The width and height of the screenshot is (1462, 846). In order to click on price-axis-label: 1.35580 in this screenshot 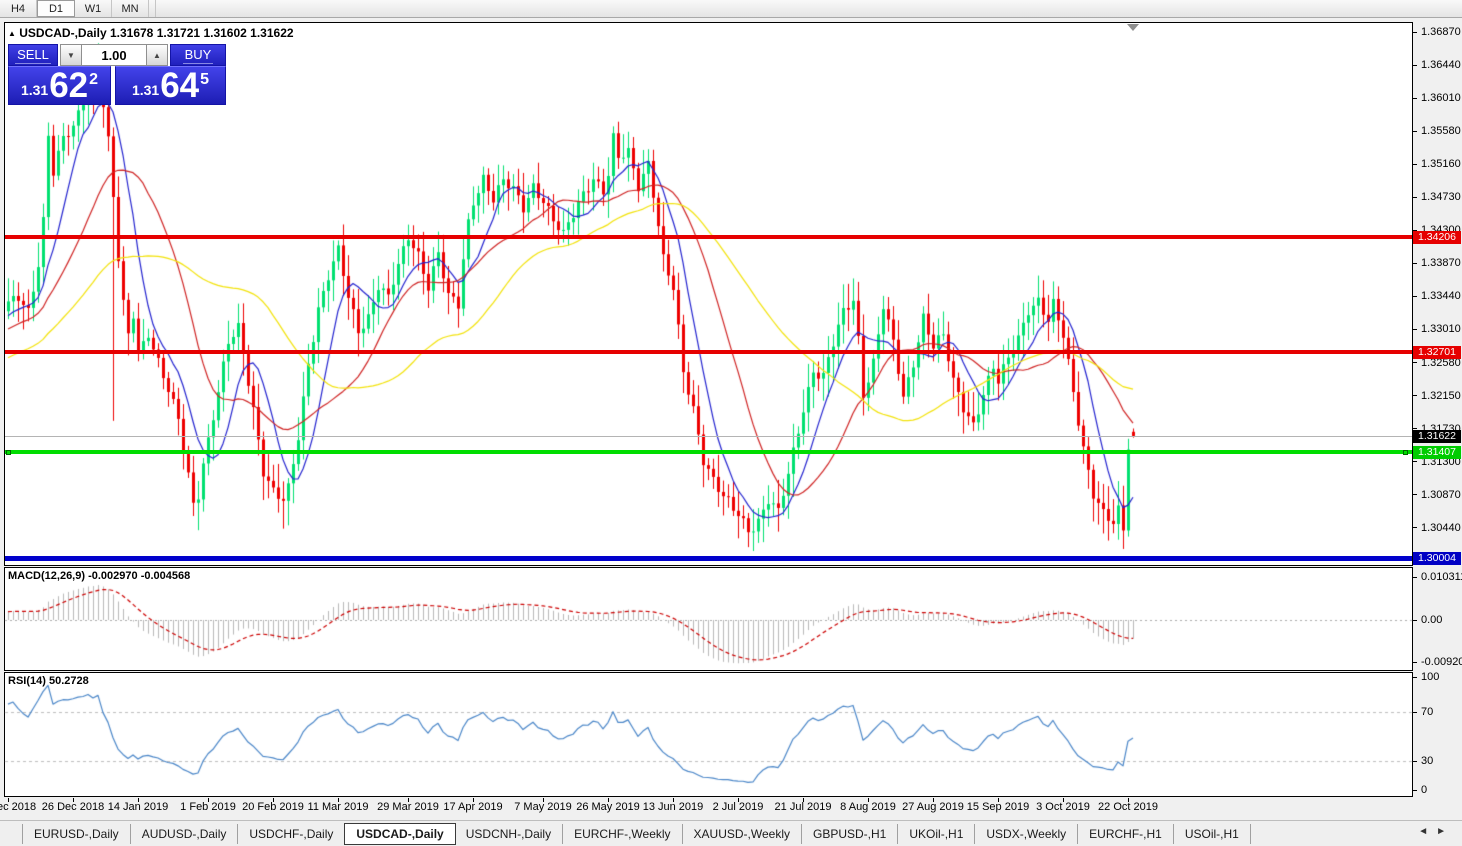, I will do `click(1441, 131)`.